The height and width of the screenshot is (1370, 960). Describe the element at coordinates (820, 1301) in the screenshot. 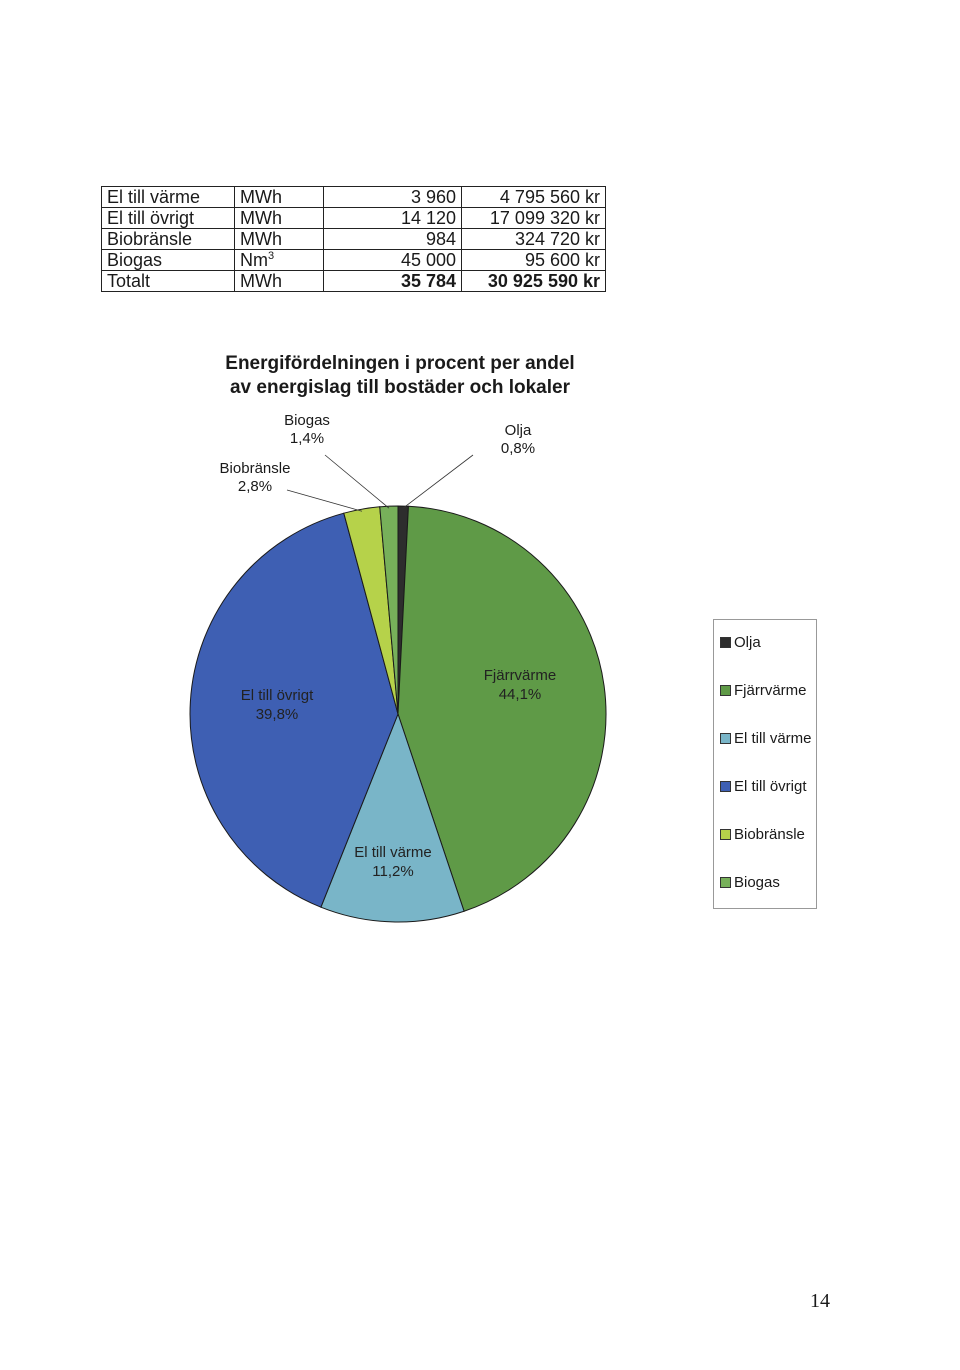

I see `page-number: 14` at that location.